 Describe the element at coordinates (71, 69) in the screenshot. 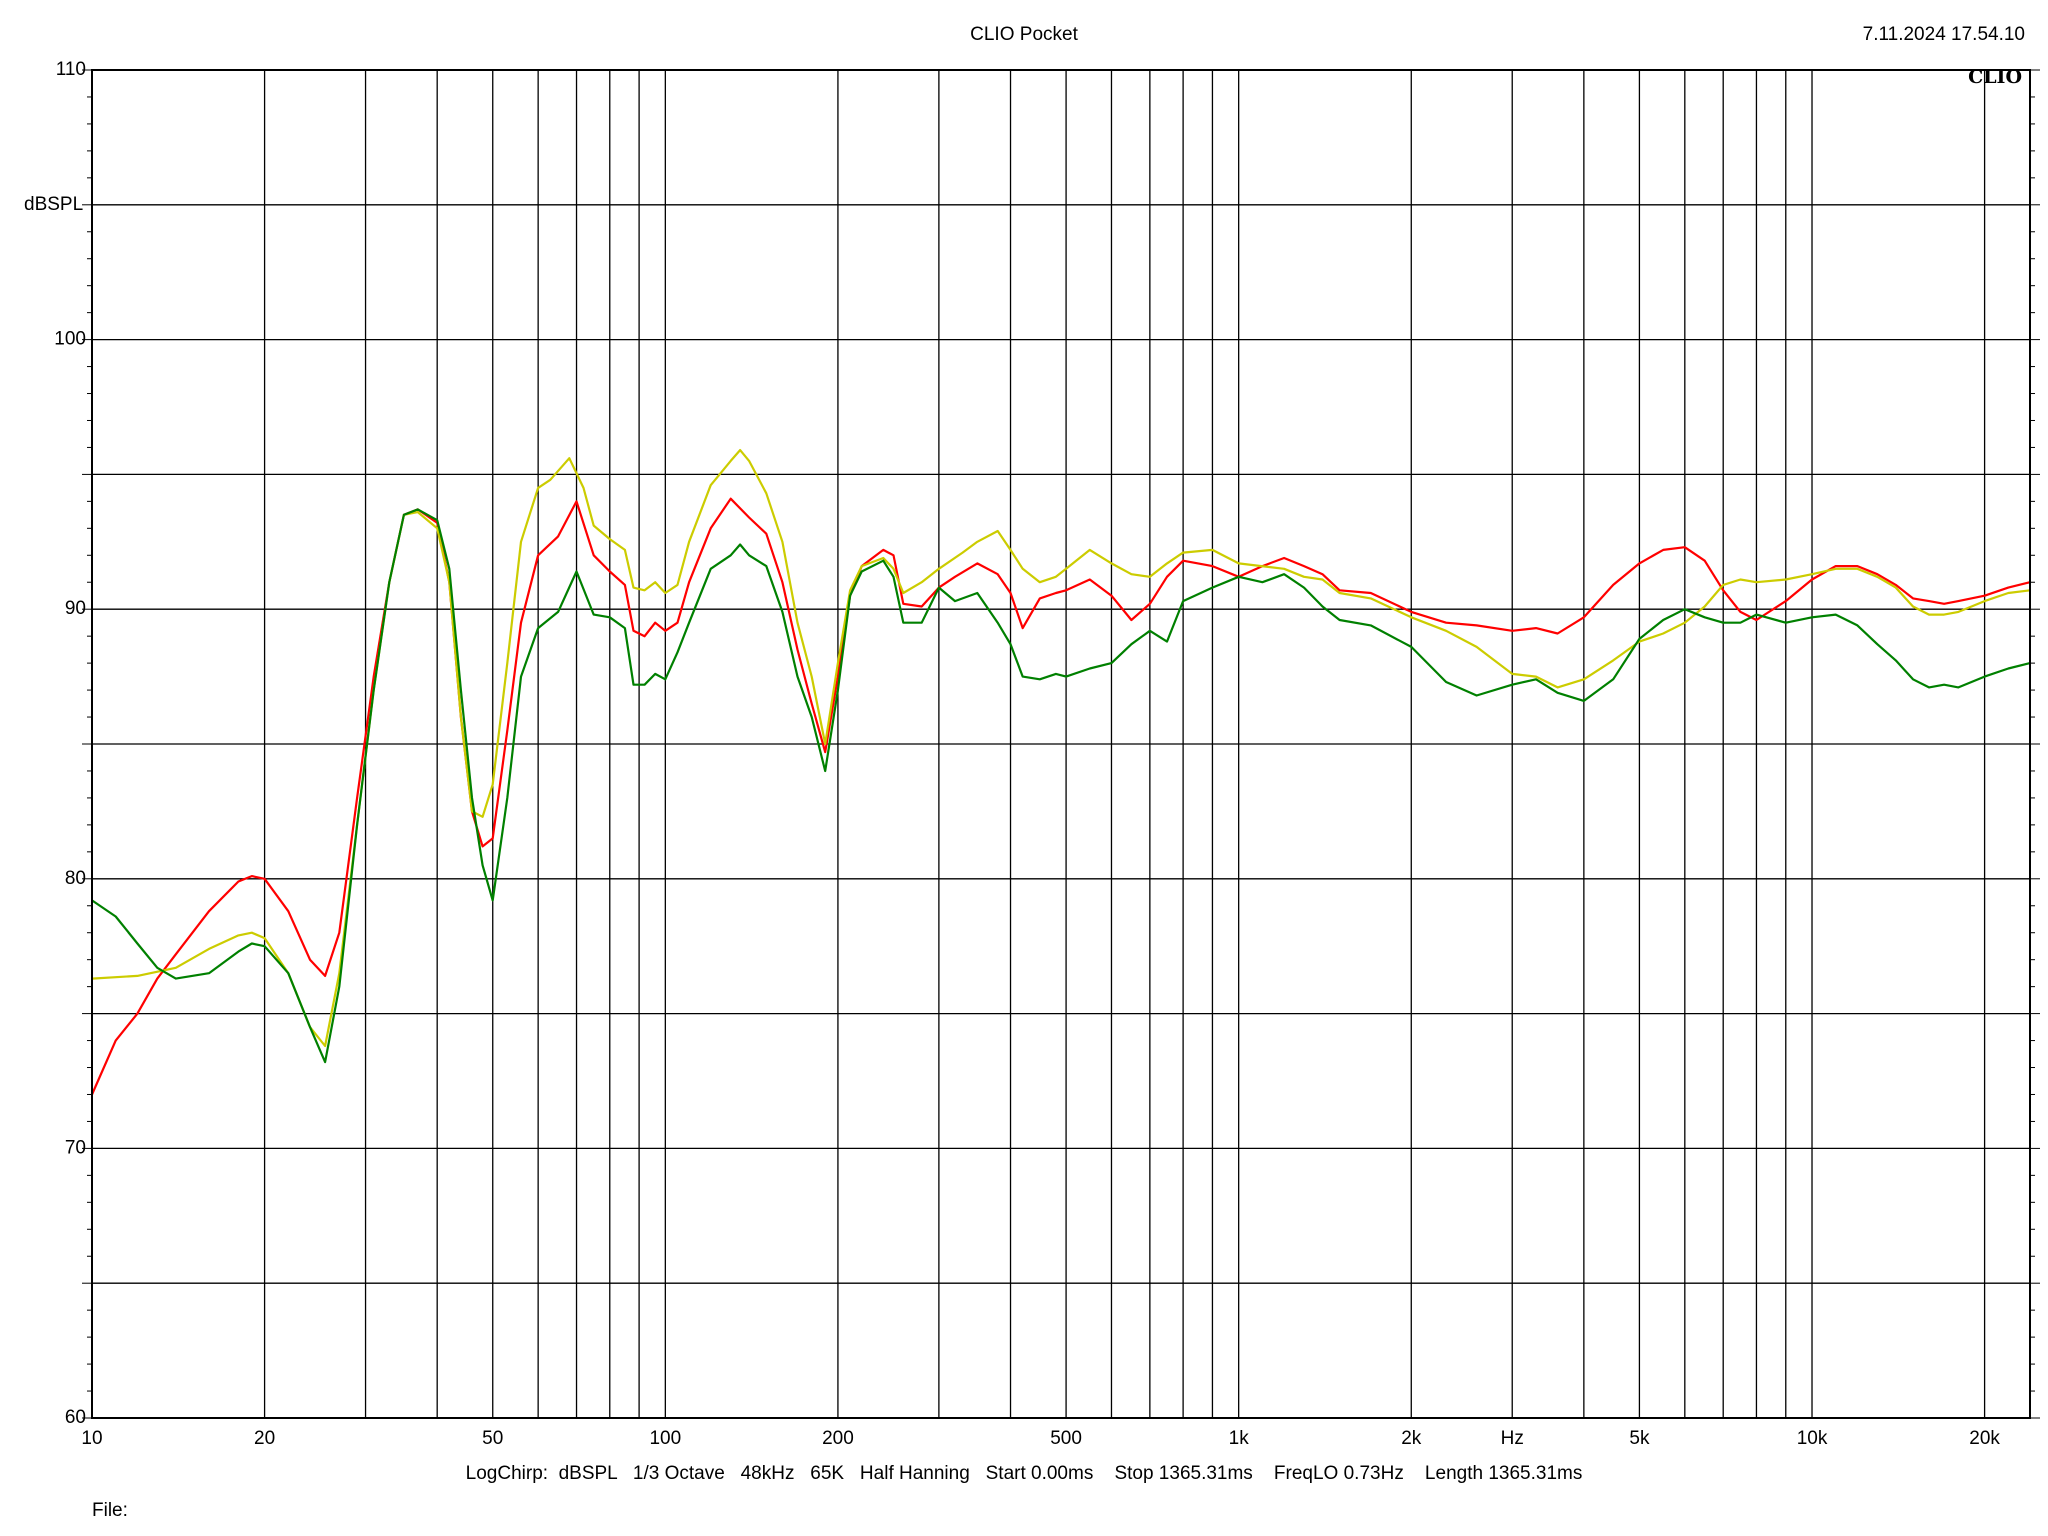

I see `y-tick-label: 110` at that location.